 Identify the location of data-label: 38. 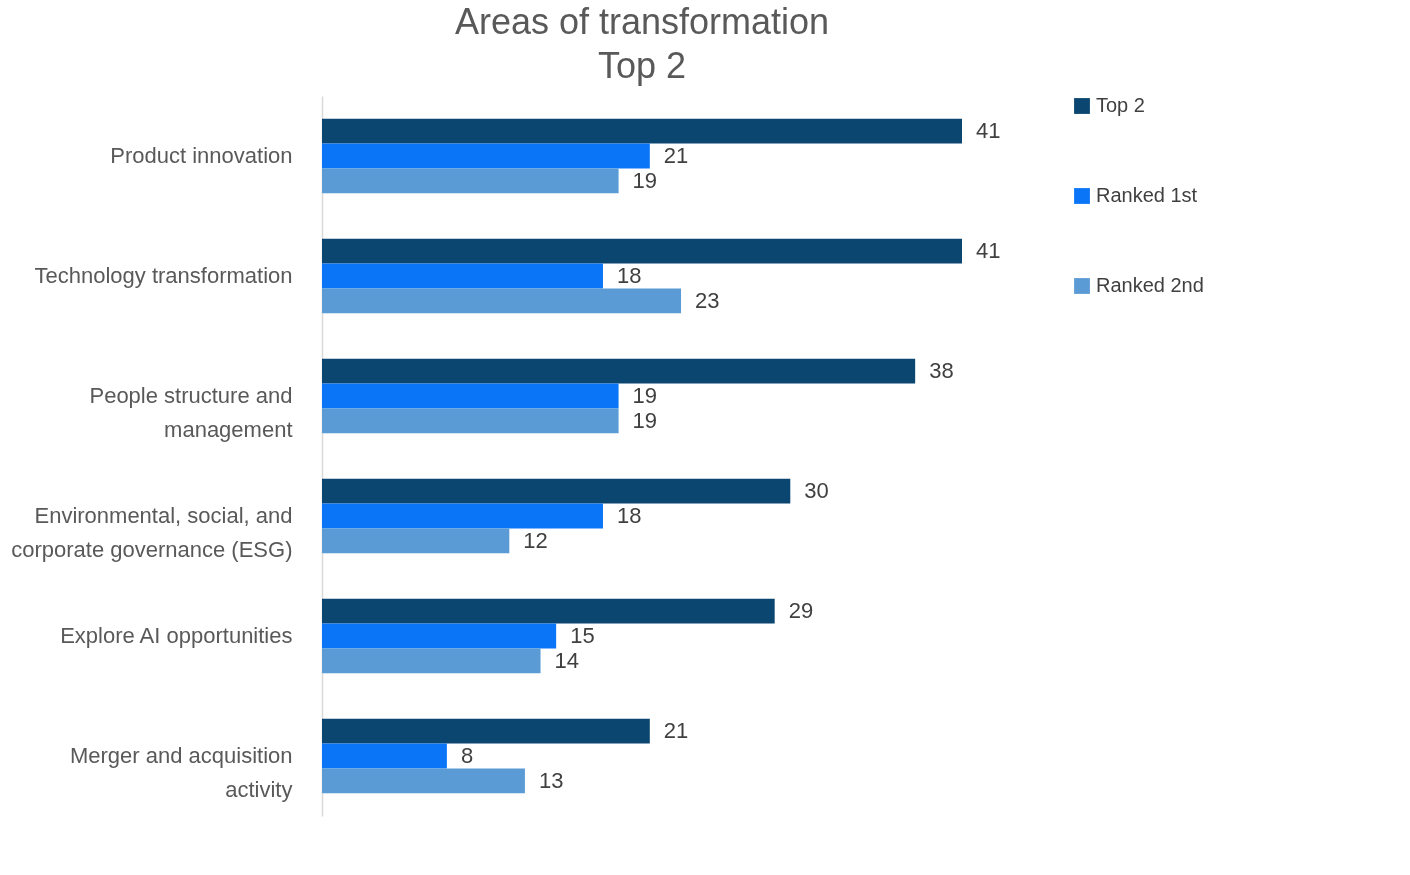
(941, 371).